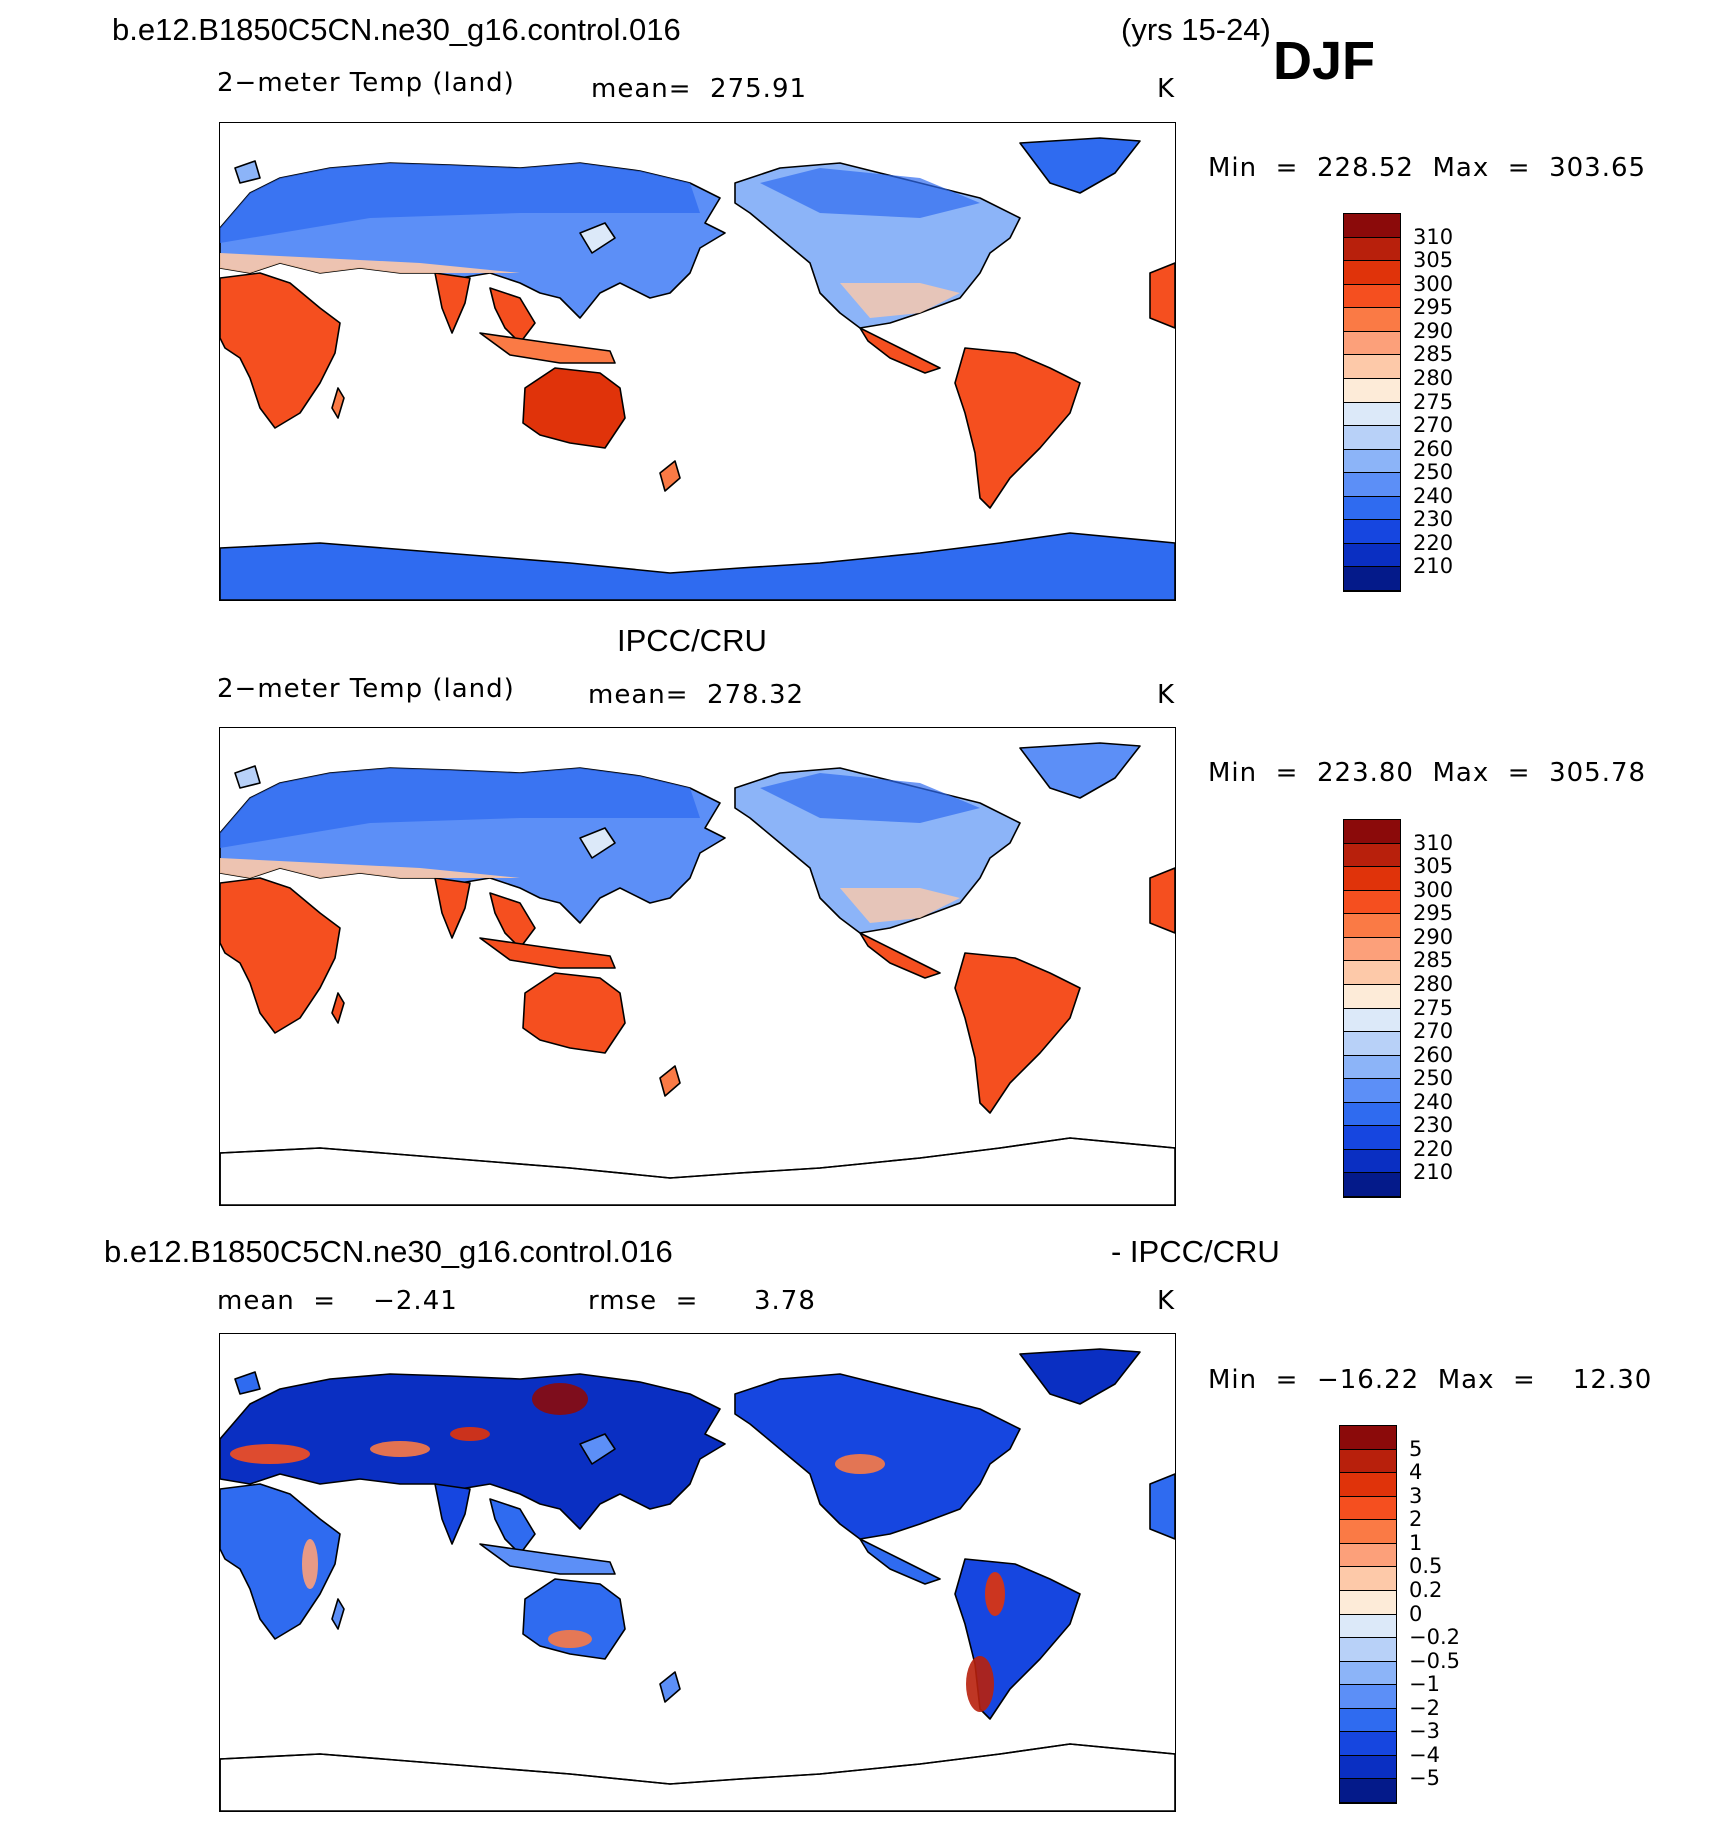  I want to click on panel1-map, so click(697, 361).